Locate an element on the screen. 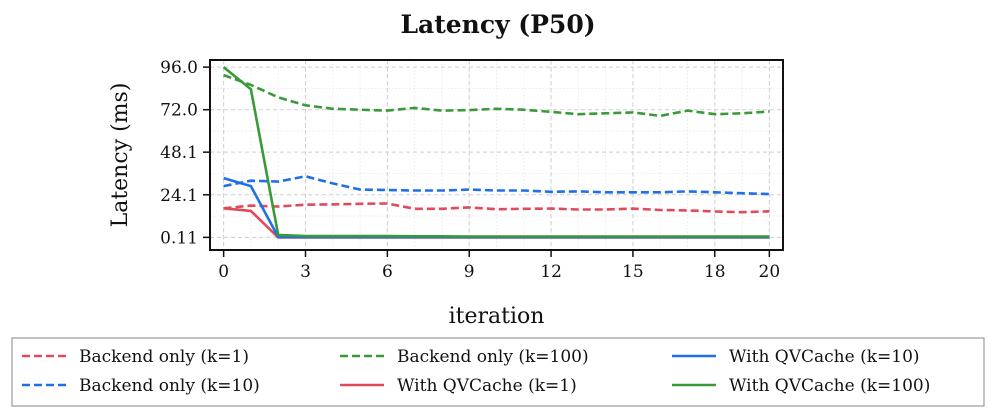 This screenshot has height=419, width=996. chart-title: Latency (P50) is located at coordinates (497, 24).